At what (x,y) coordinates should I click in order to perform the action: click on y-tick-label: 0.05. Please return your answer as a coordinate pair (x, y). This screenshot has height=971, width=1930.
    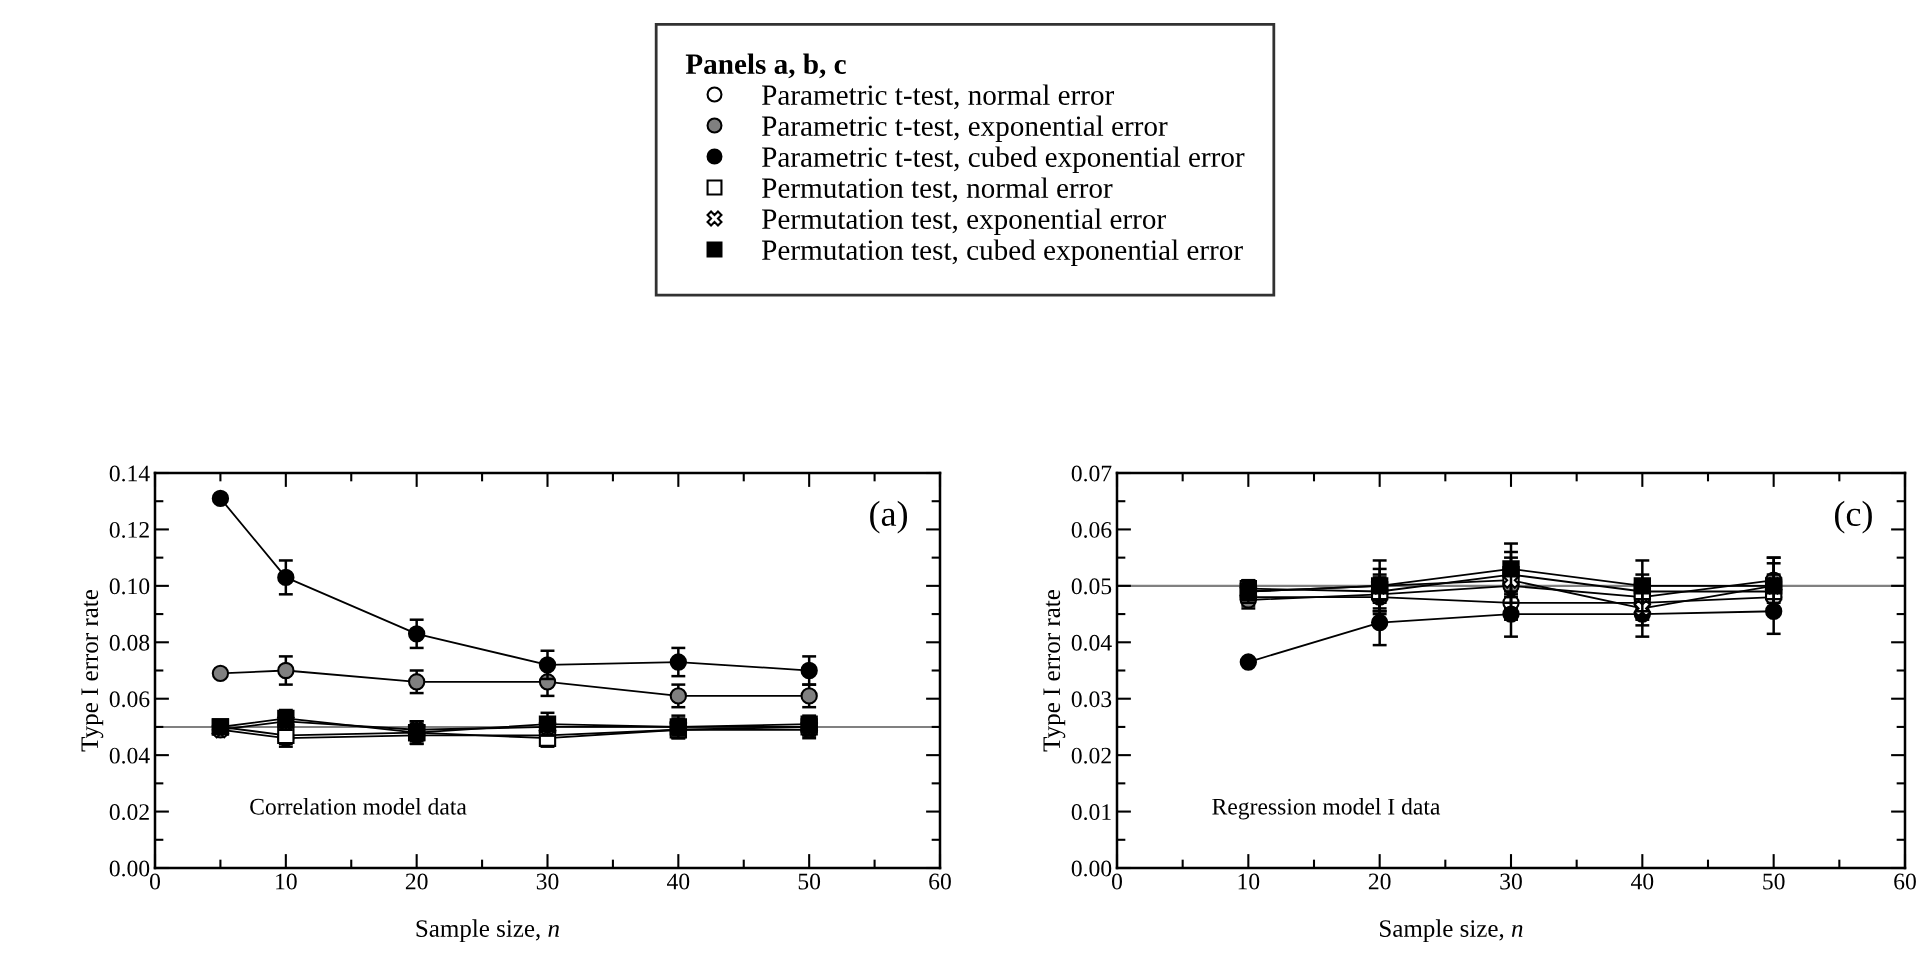
    Looking at the image, I should click on (1091, 586).